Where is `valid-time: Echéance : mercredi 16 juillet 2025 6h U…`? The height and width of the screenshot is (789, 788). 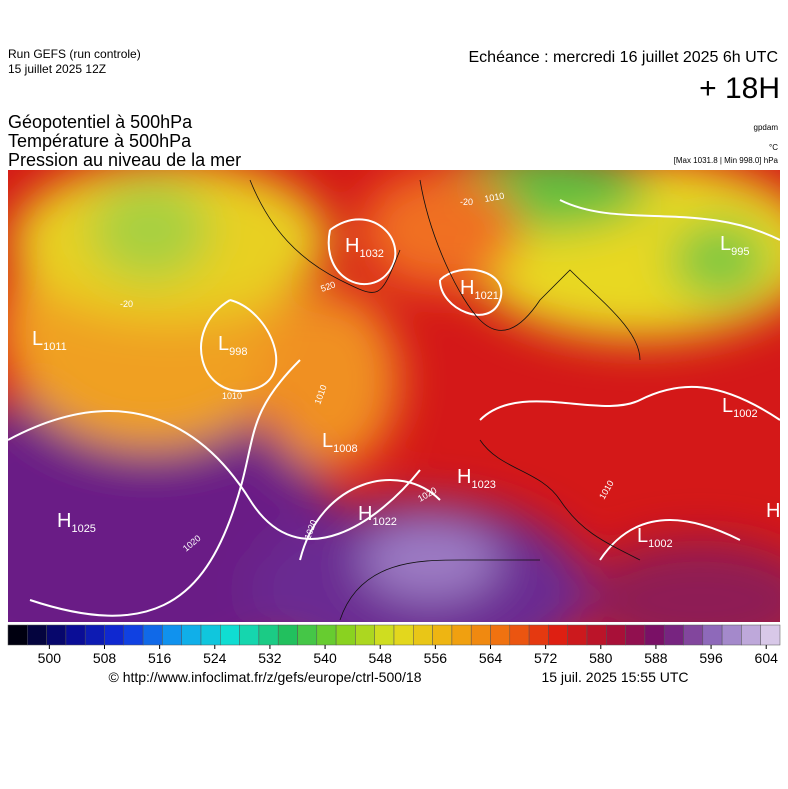
valid-time: Echéance : mercredi 16 juillet 2025 6h U… is located at coordinates (624, 57).